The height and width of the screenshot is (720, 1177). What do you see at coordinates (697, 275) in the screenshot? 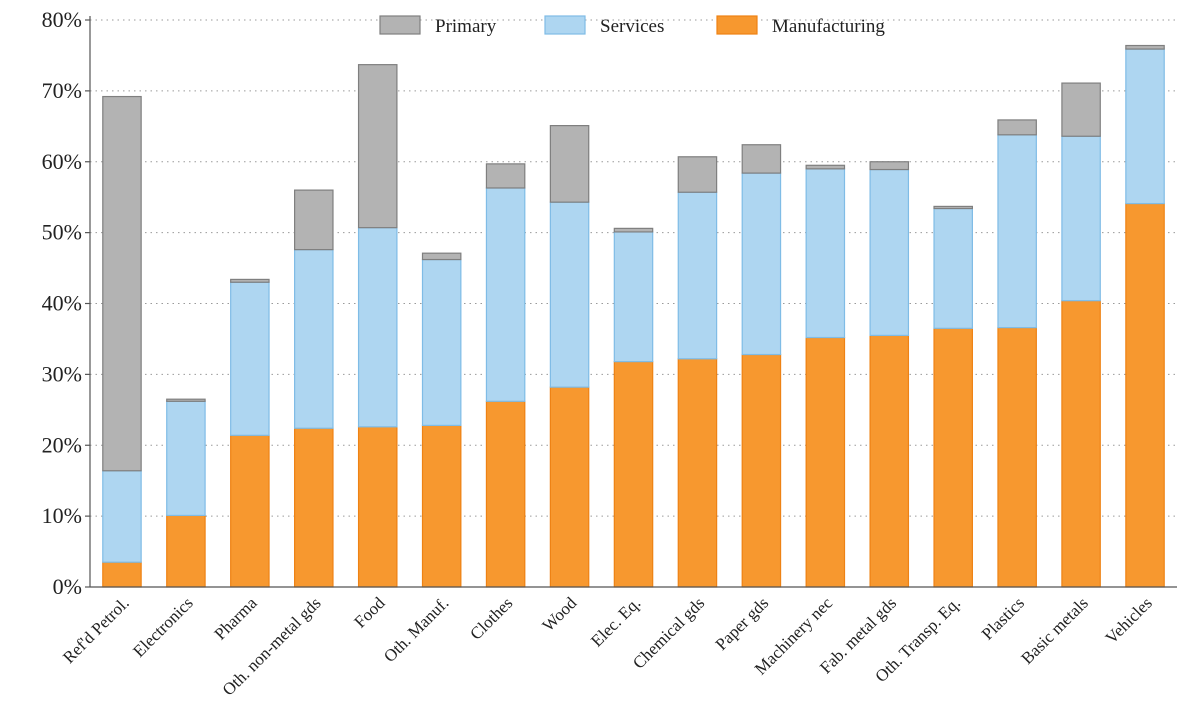
I see `bar-services-chemical-gds` at bounding box center [697, 275].